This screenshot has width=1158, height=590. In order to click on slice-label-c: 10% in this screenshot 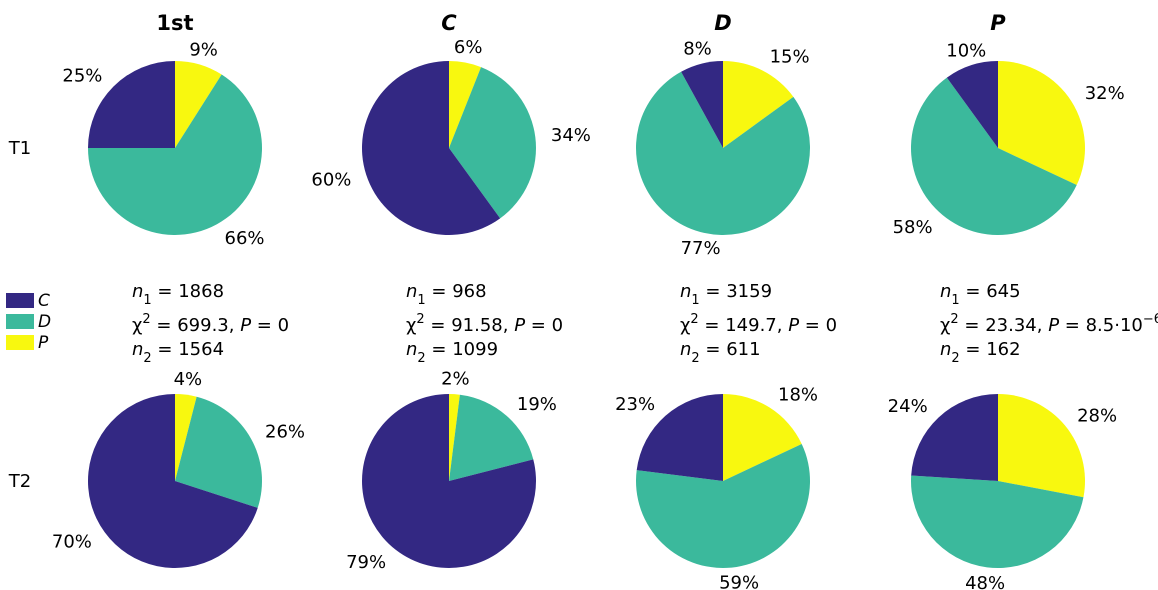, I will do `click(966, 50)`.